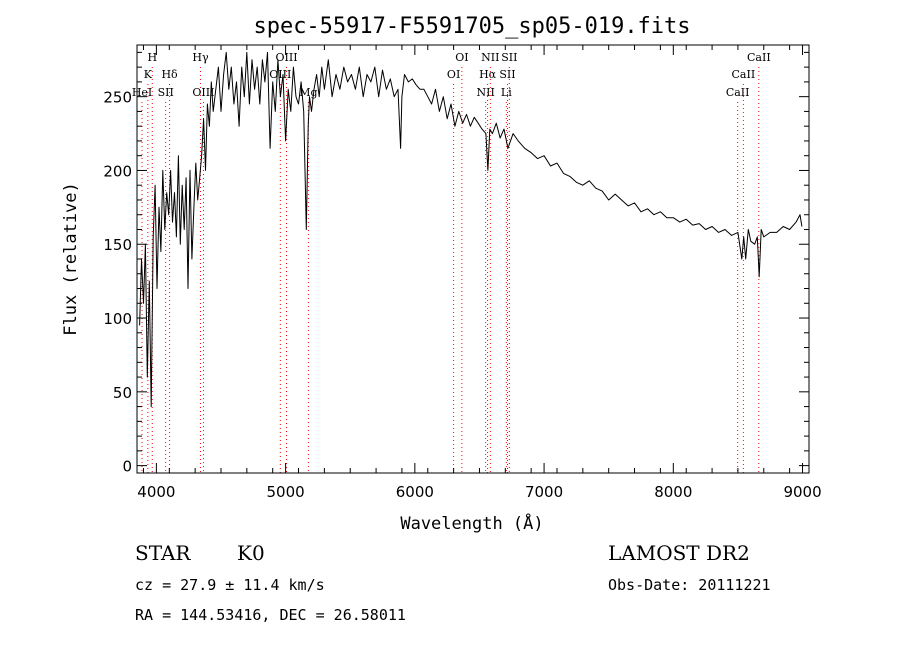 The width and height of the screenshot is (900, 650). What do you see at coordinates (679, 553) in the screenshot?
I see `survey-name: LAMOST DR2` at bounding box center [679, 553].